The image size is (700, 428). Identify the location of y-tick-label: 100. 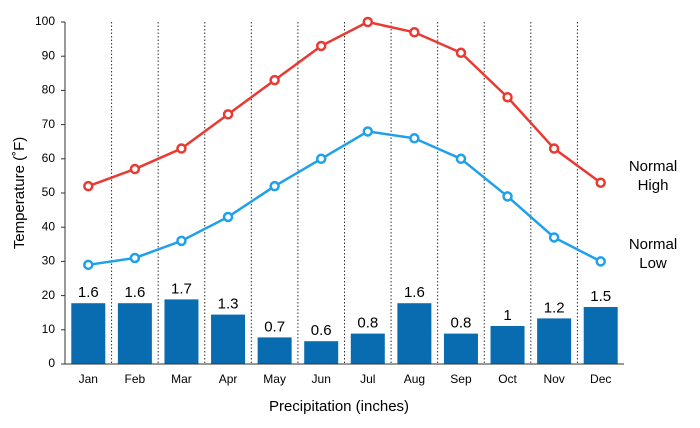
(45, 21).